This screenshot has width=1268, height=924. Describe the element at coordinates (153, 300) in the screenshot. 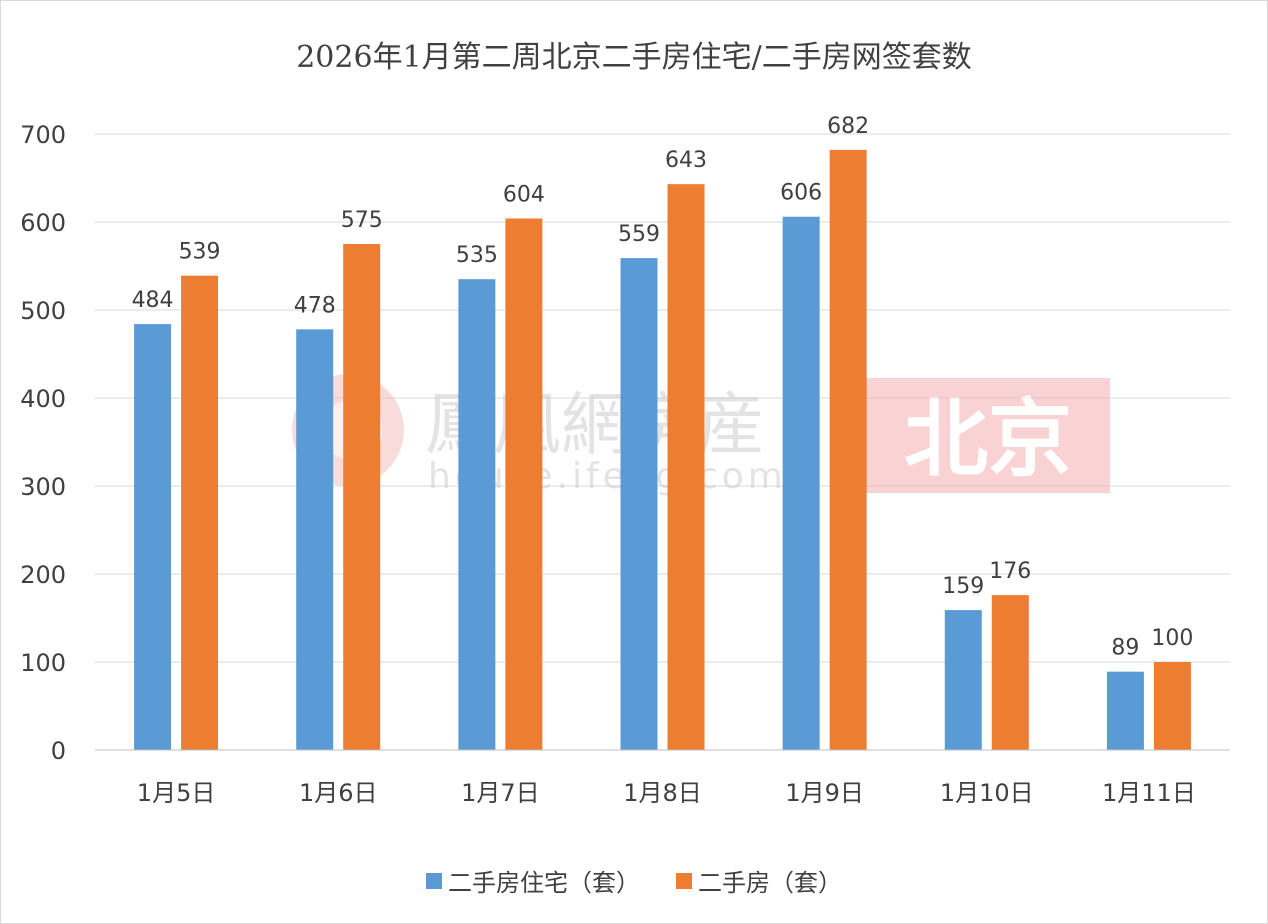

I see `data-label: 484` at that location.